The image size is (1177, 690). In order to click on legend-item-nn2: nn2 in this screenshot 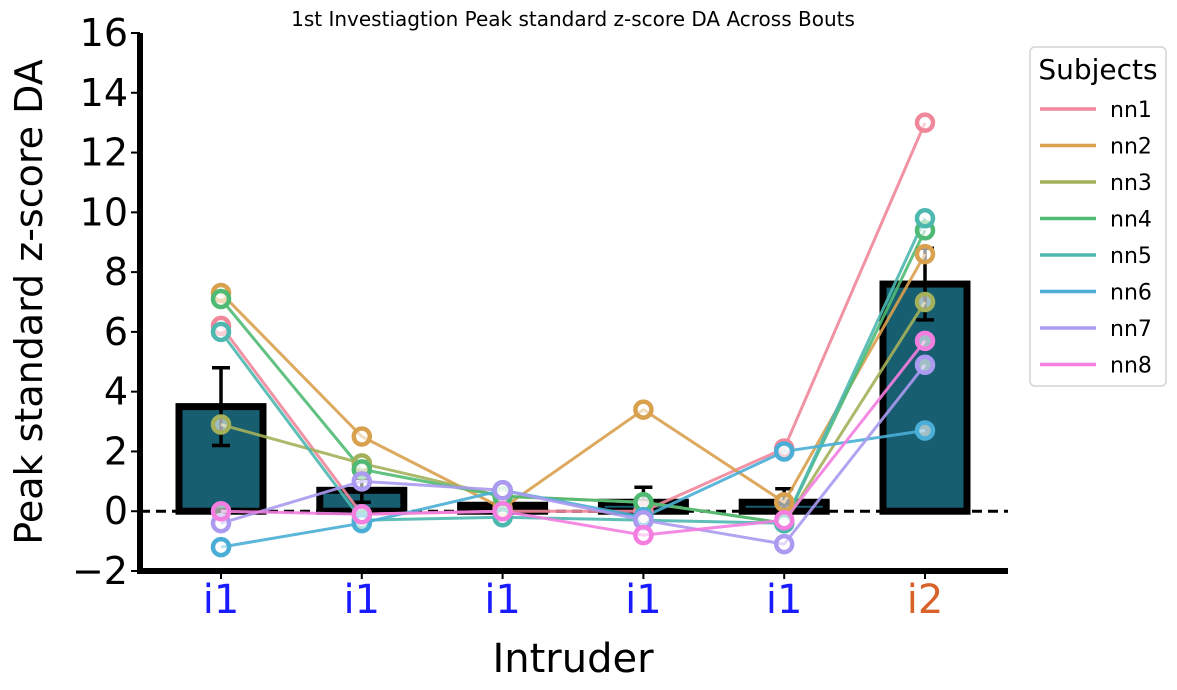, I will do `click(1096, 147)`.